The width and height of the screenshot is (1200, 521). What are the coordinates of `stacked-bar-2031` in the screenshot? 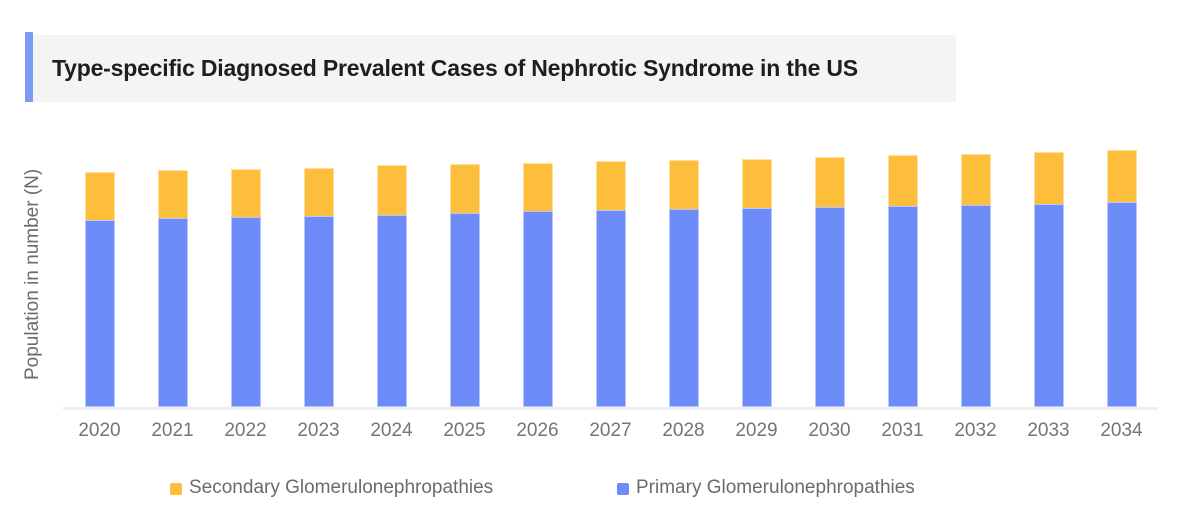 It's located at (902, 281).